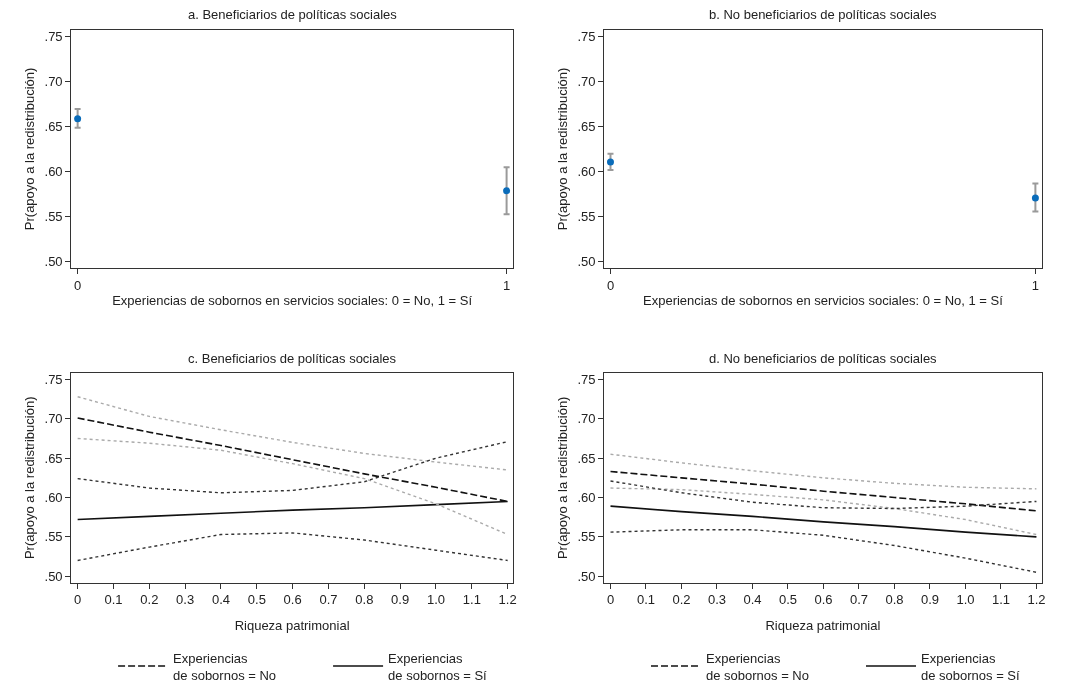 Image resolution: width=1076 pixels, height=691 pixels. What do you see at coordinates (823, 14) in the screenshot?
I see `chart-title: b. No beneficiarios de políticas sociales` at bounding box center [823, 14].